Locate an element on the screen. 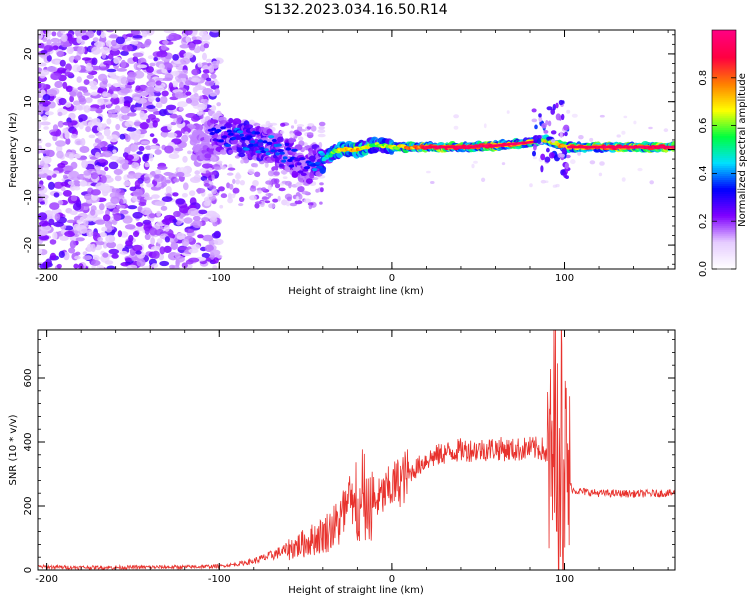 This screenshot has width=750, height=600. y-tick-label: 200 is located at coordinates (28, 505).